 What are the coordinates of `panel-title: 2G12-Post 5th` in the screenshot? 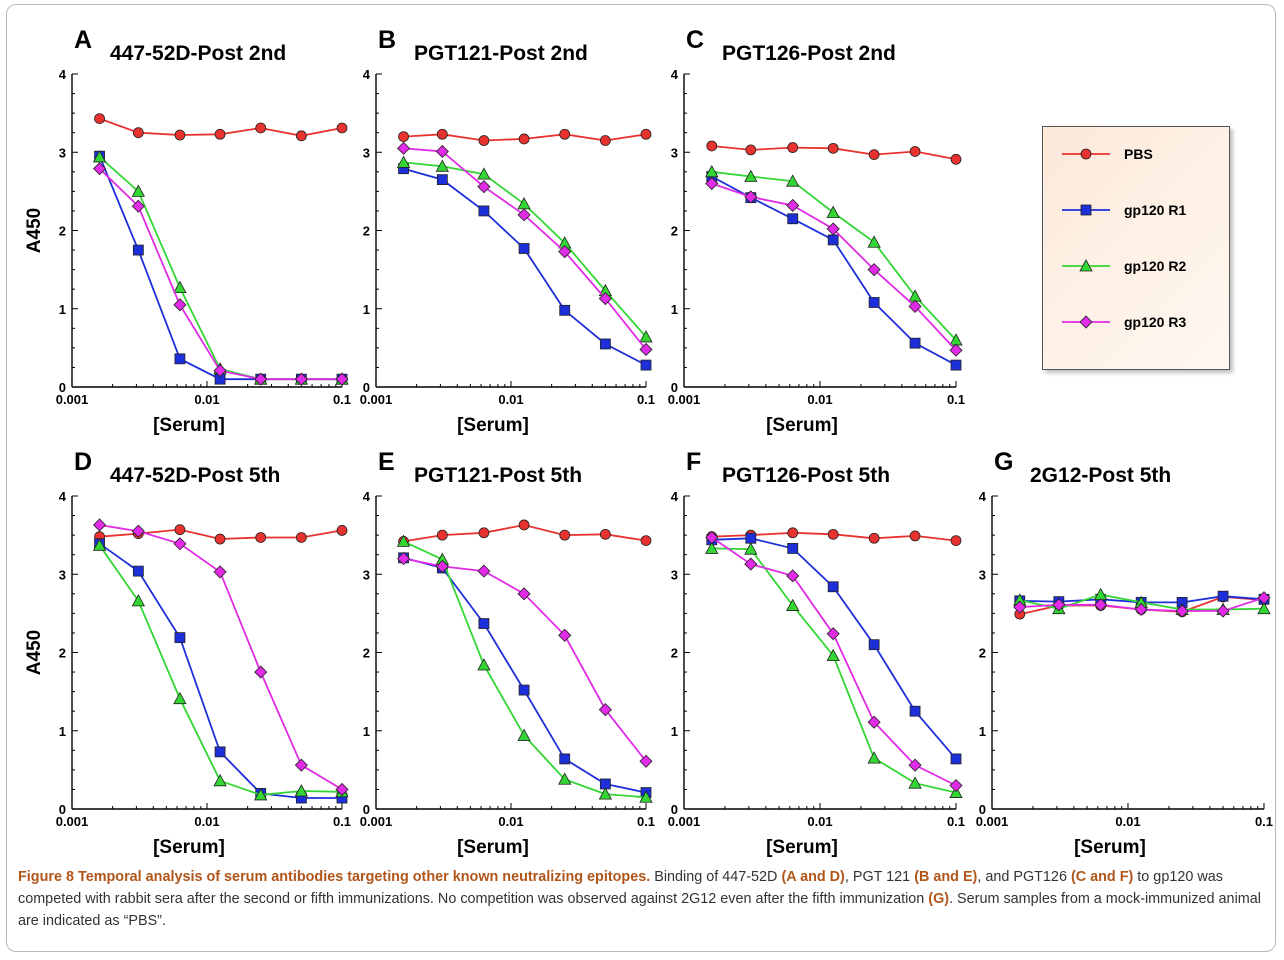 It's located at (1100, 475).